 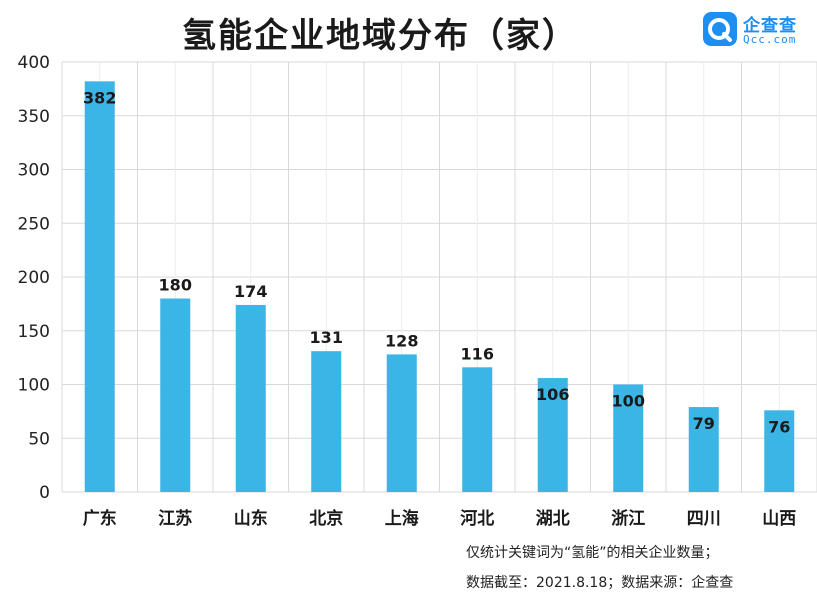 I want to click on data-label: 106, so click(x=552, y=394).